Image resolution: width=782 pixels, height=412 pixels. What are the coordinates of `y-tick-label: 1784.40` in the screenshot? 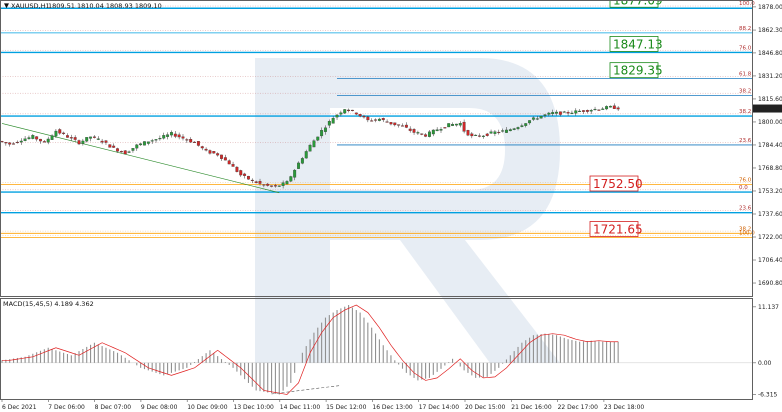 It's located at (770, 145).